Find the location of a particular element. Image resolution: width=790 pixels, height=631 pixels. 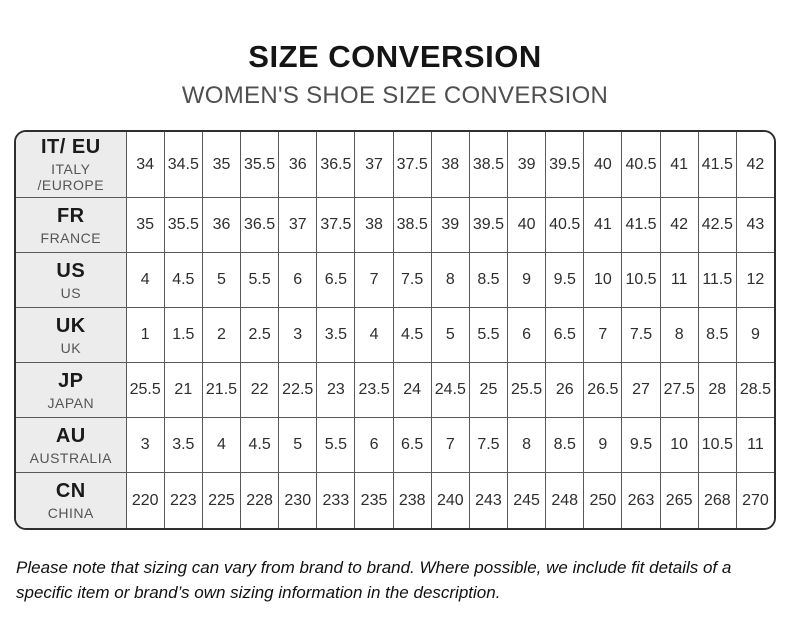

size-cell: 36 is located at coordinates (298, 165).